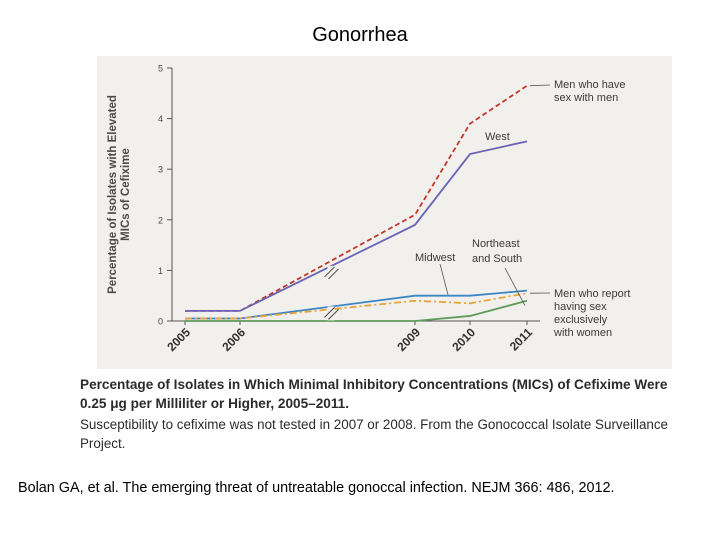 The width and height of the screenshot is (720, 540). What do you see at coordinates (160, 220) in the screenshot?
I see `y-tick-label: 2` at bounding box center [160, 220].